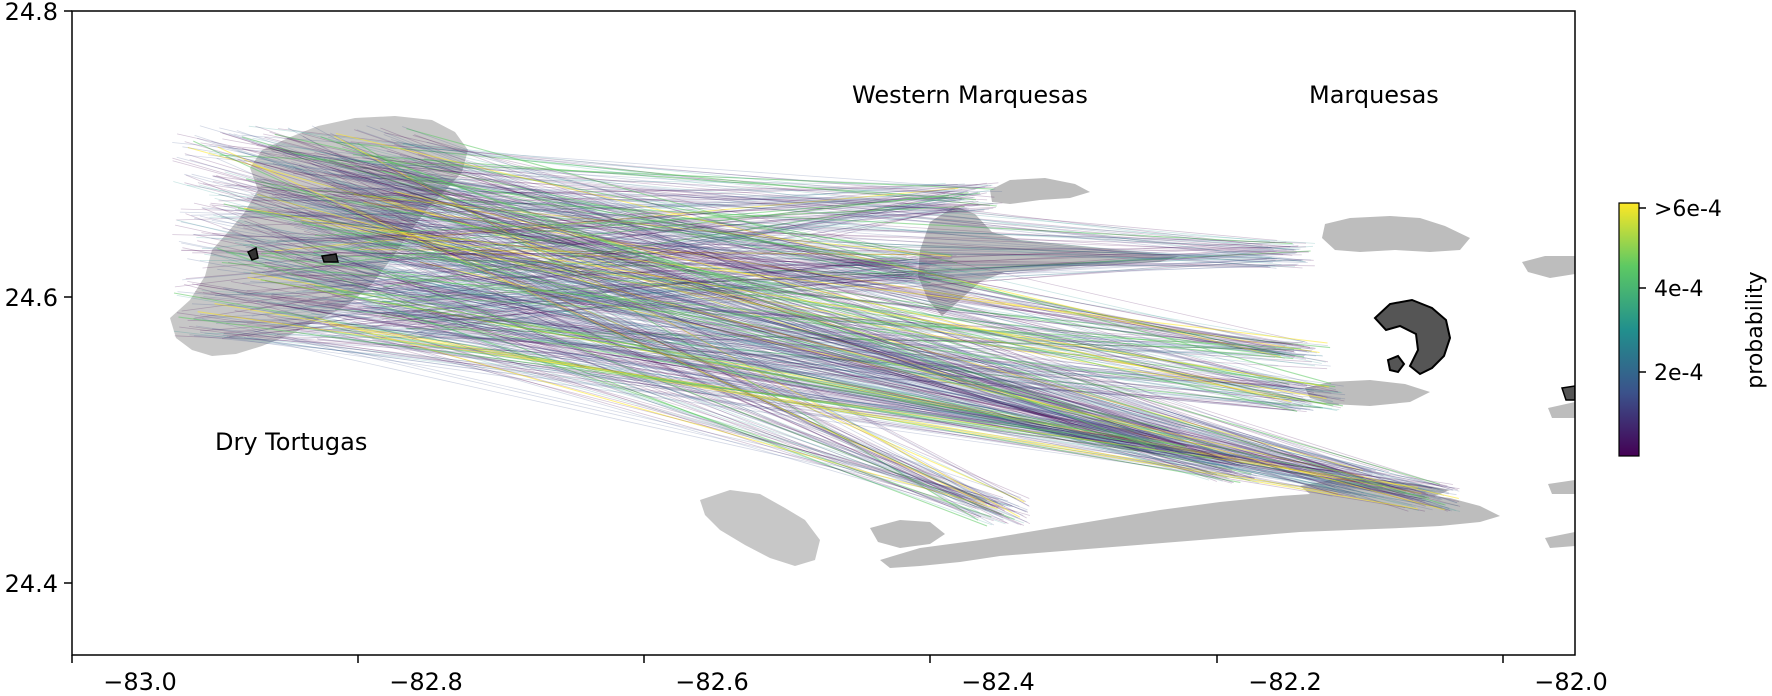  I want to click on dry-tortugas-reef, so click(319, 236).